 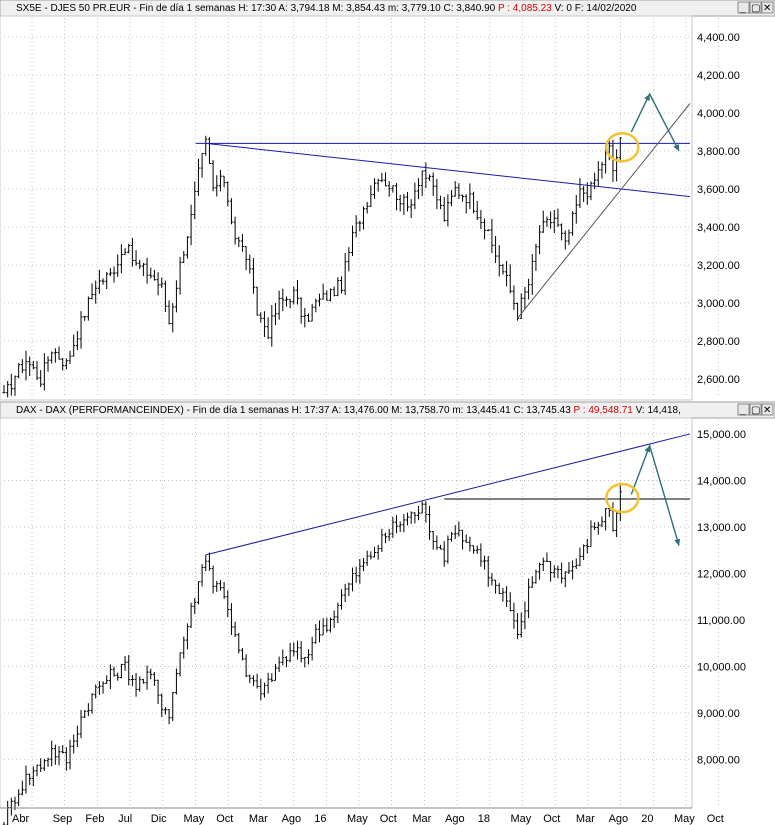 What do you see at coordinates (657, 410) in the screenshot?
I see `header-field: V: 14,418,` at bounding box center [657, 410].